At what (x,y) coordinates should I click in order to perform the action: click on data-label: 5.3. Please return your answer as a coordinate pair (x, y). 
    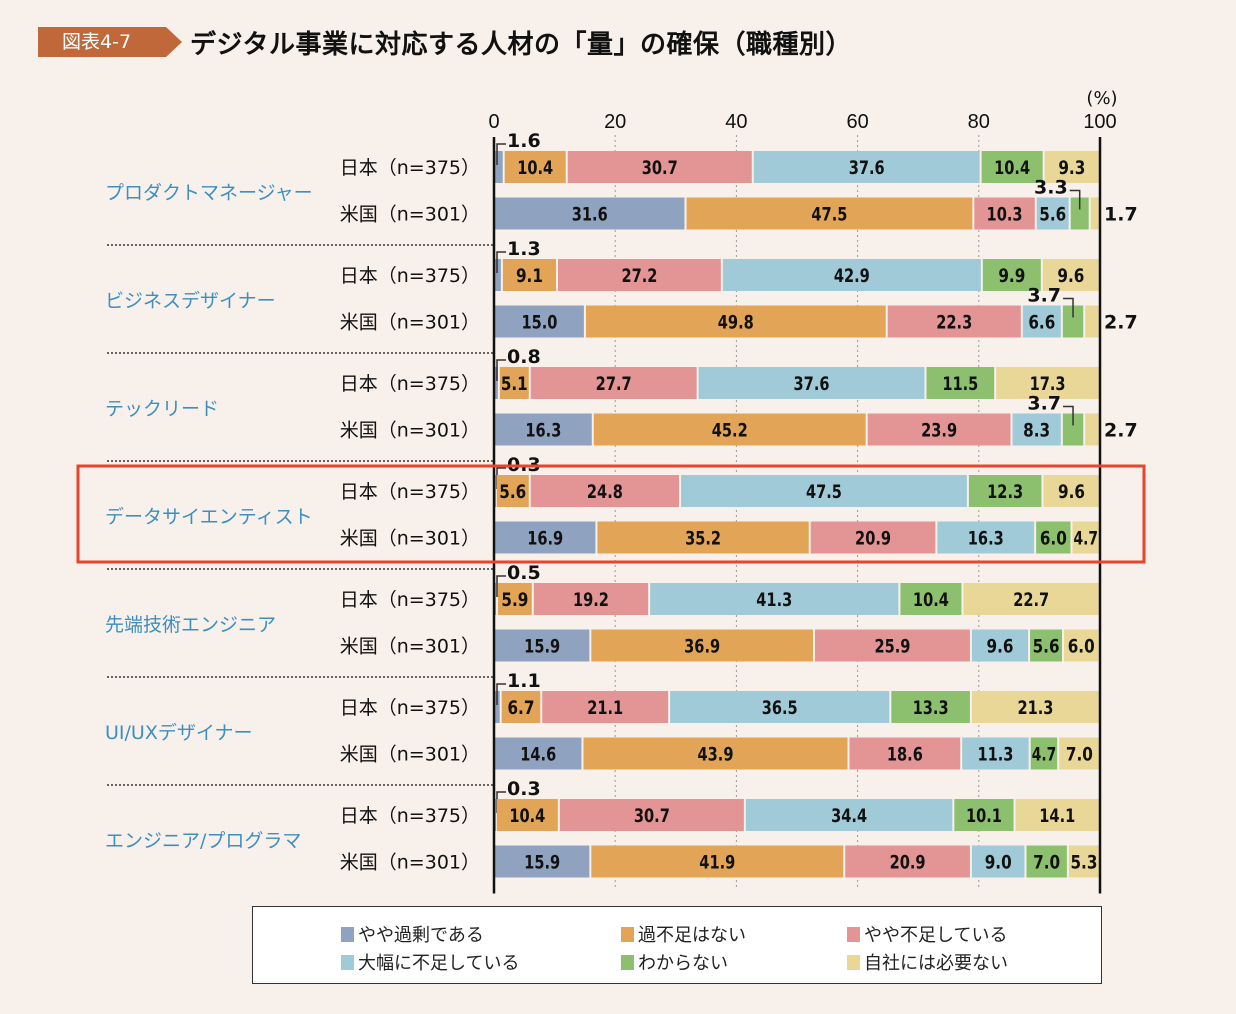
    Looking at the image, I should click on (1083, 863).